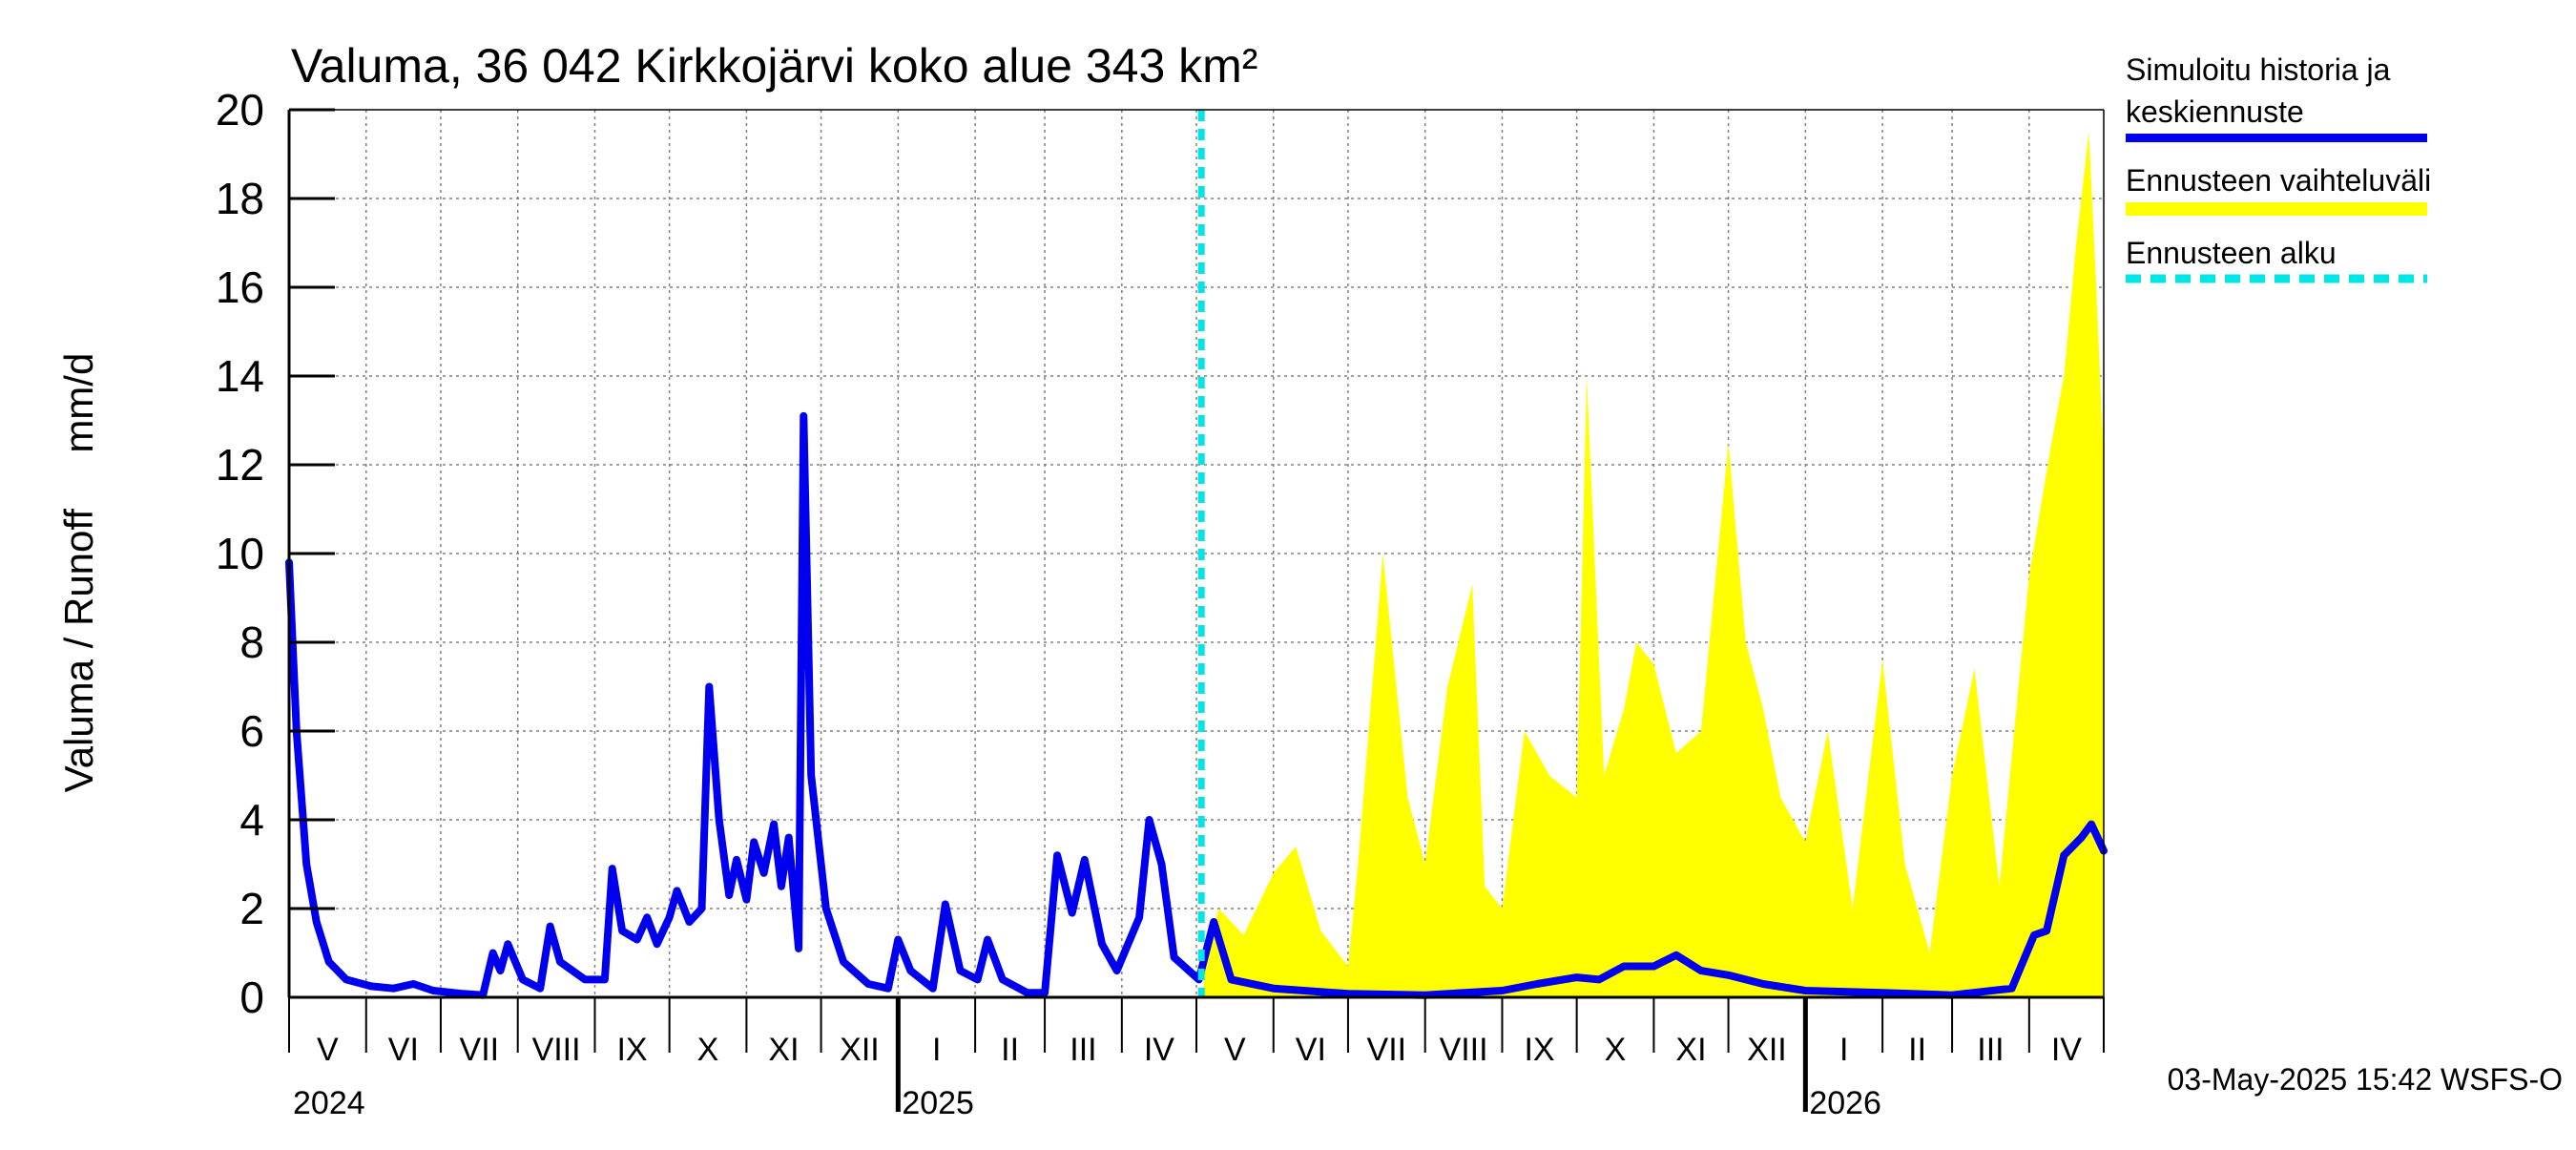  Describe the element at coordinates (240, 287) in the screenshot. I see `y-tick-label: 16` at that location.